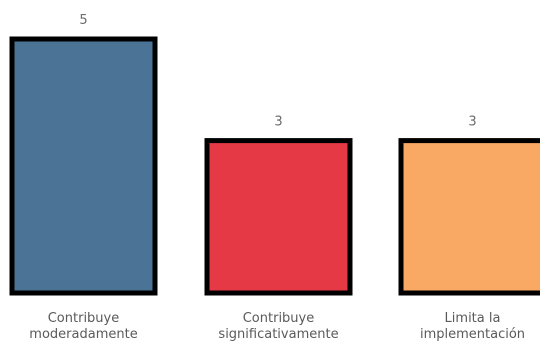 Image resolution: width=540 pixels, height=342 pixels. What do you see at coordinates (278, 334) in the screenshot?
I see `category-label-2-line-2: significativamente` at bounding box center [278, 334].